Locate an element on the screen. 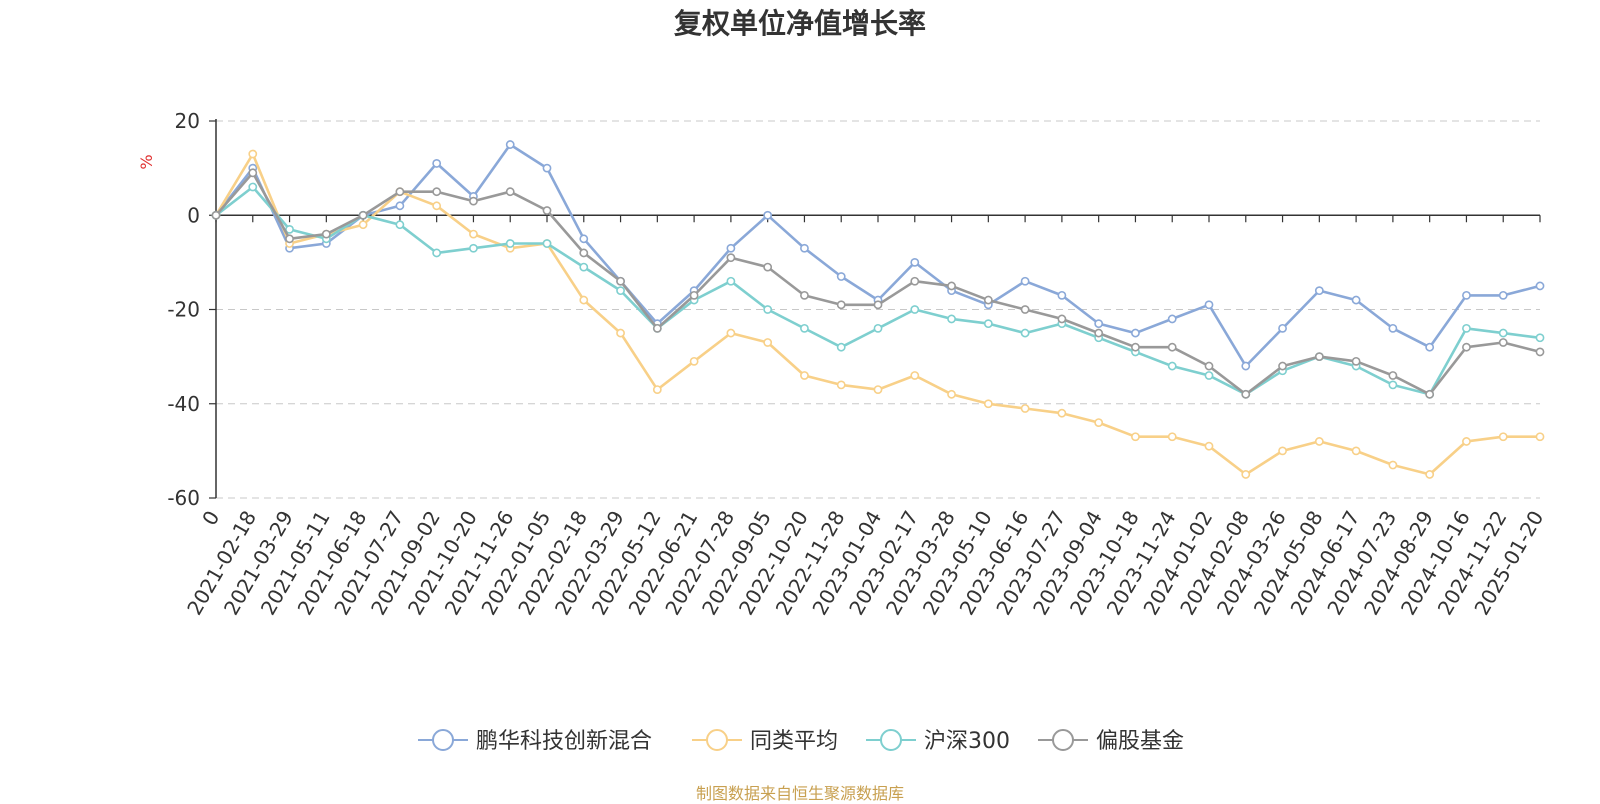 Image resolution: width=1600 pixels, height=804 pixels. legend-label: 鹏华科技创新混合 is located at coordinates (564, 741).